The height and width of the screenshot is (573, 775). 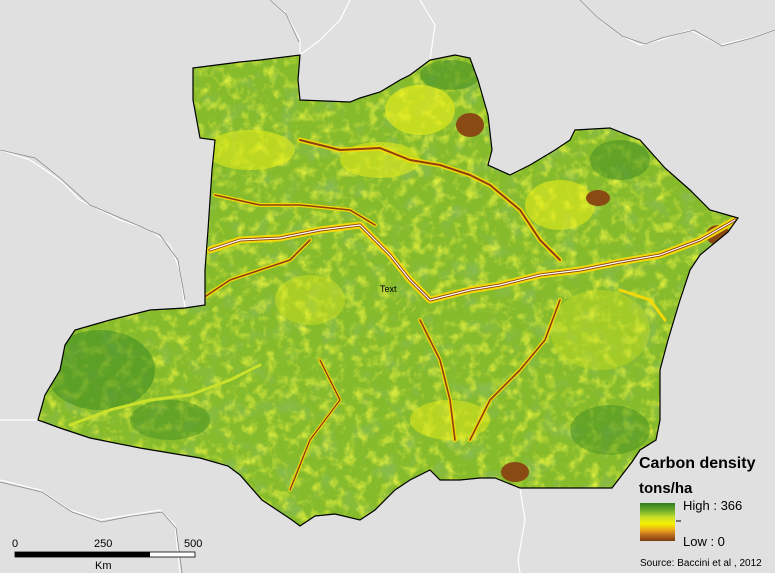 What do you see at coordinates (701, 563) in the screenshot?
I see `source-credit: Source: Baccini et al , 2012` at bounding box center [701, 563].